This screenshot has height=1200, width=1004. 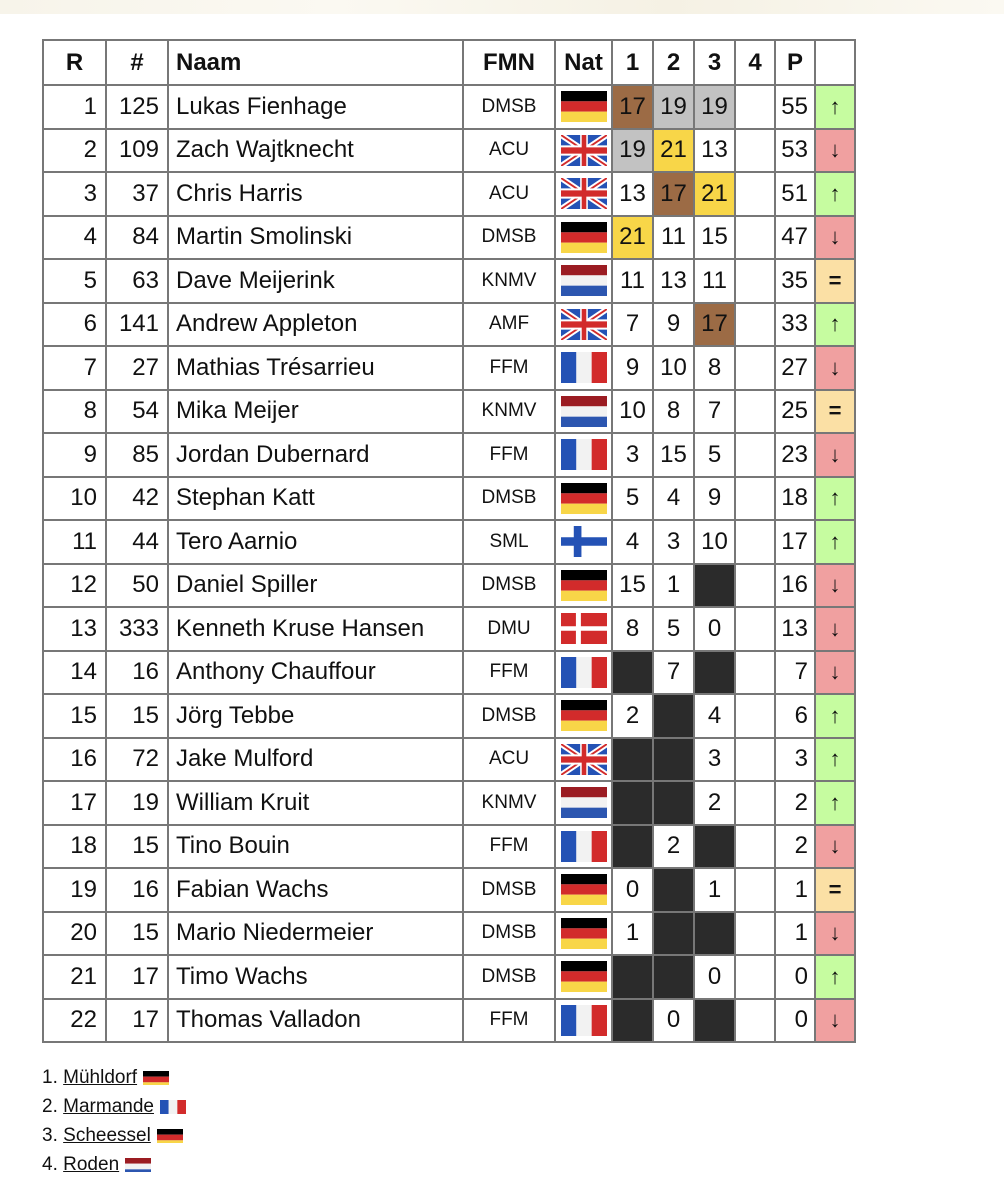 I want to click on race-3-points: 0, so click(x=714, y=977).